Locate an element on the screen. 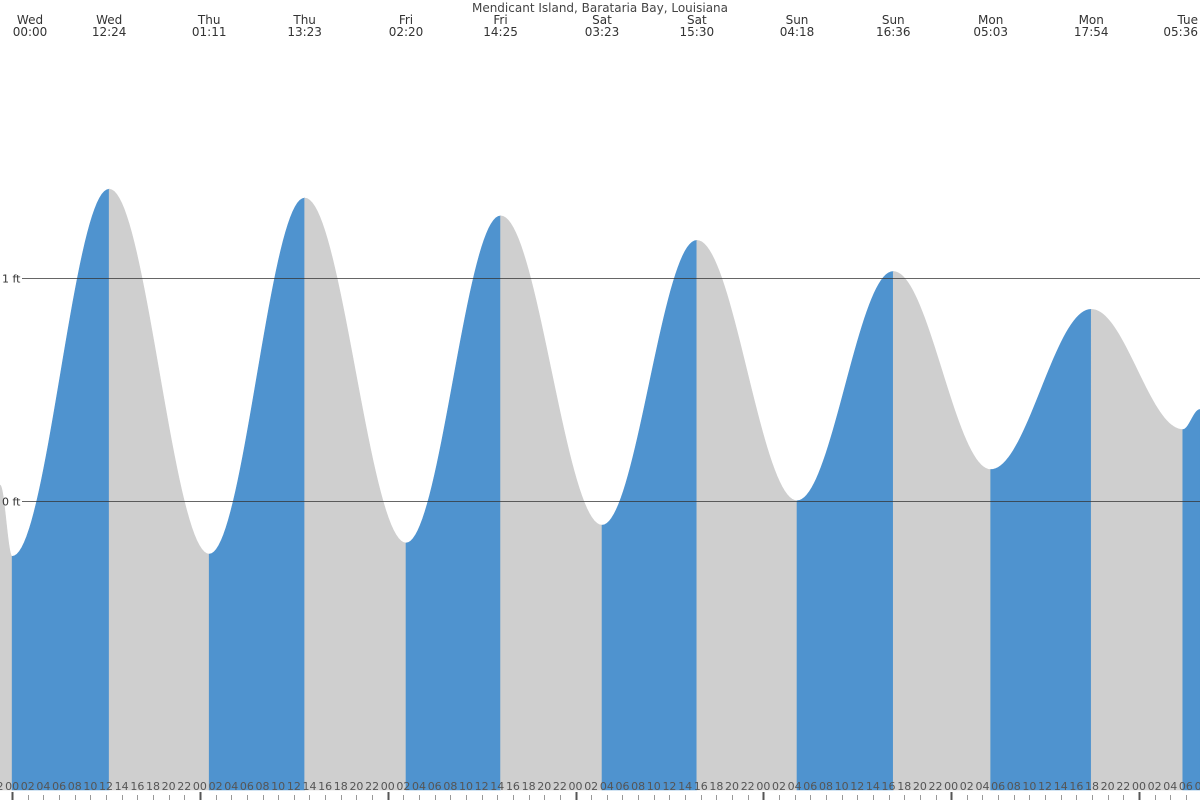 The height and width of the screenshot is (800, 1200). event-time-label: 00:00 is located at coordinates (30, 32).